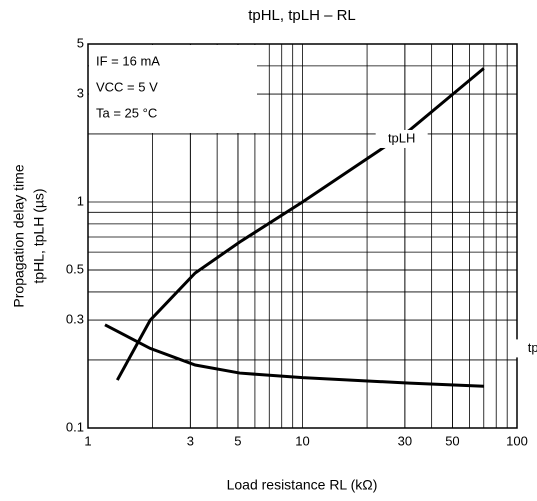 Image resolution: width=537 pixels, height=501 pixels. I want to click on y-tick-label: 3, so click(80, 93).